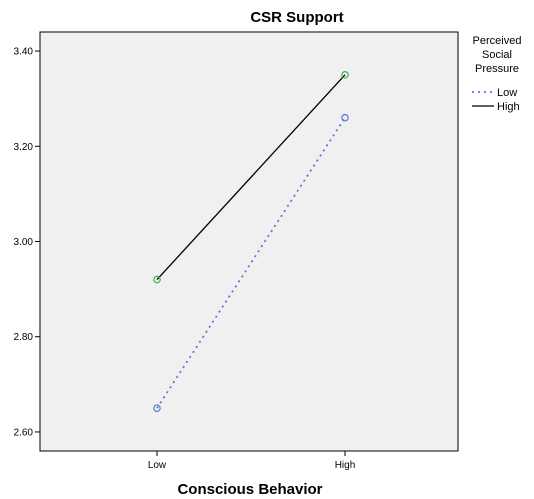 Image resolution: width=534 pixels, height=499 pixels. What do you see at coordinates (497, 55) in the screenshot?
I see `legend-title-line-2: Social` at bounding box center [497, 55].